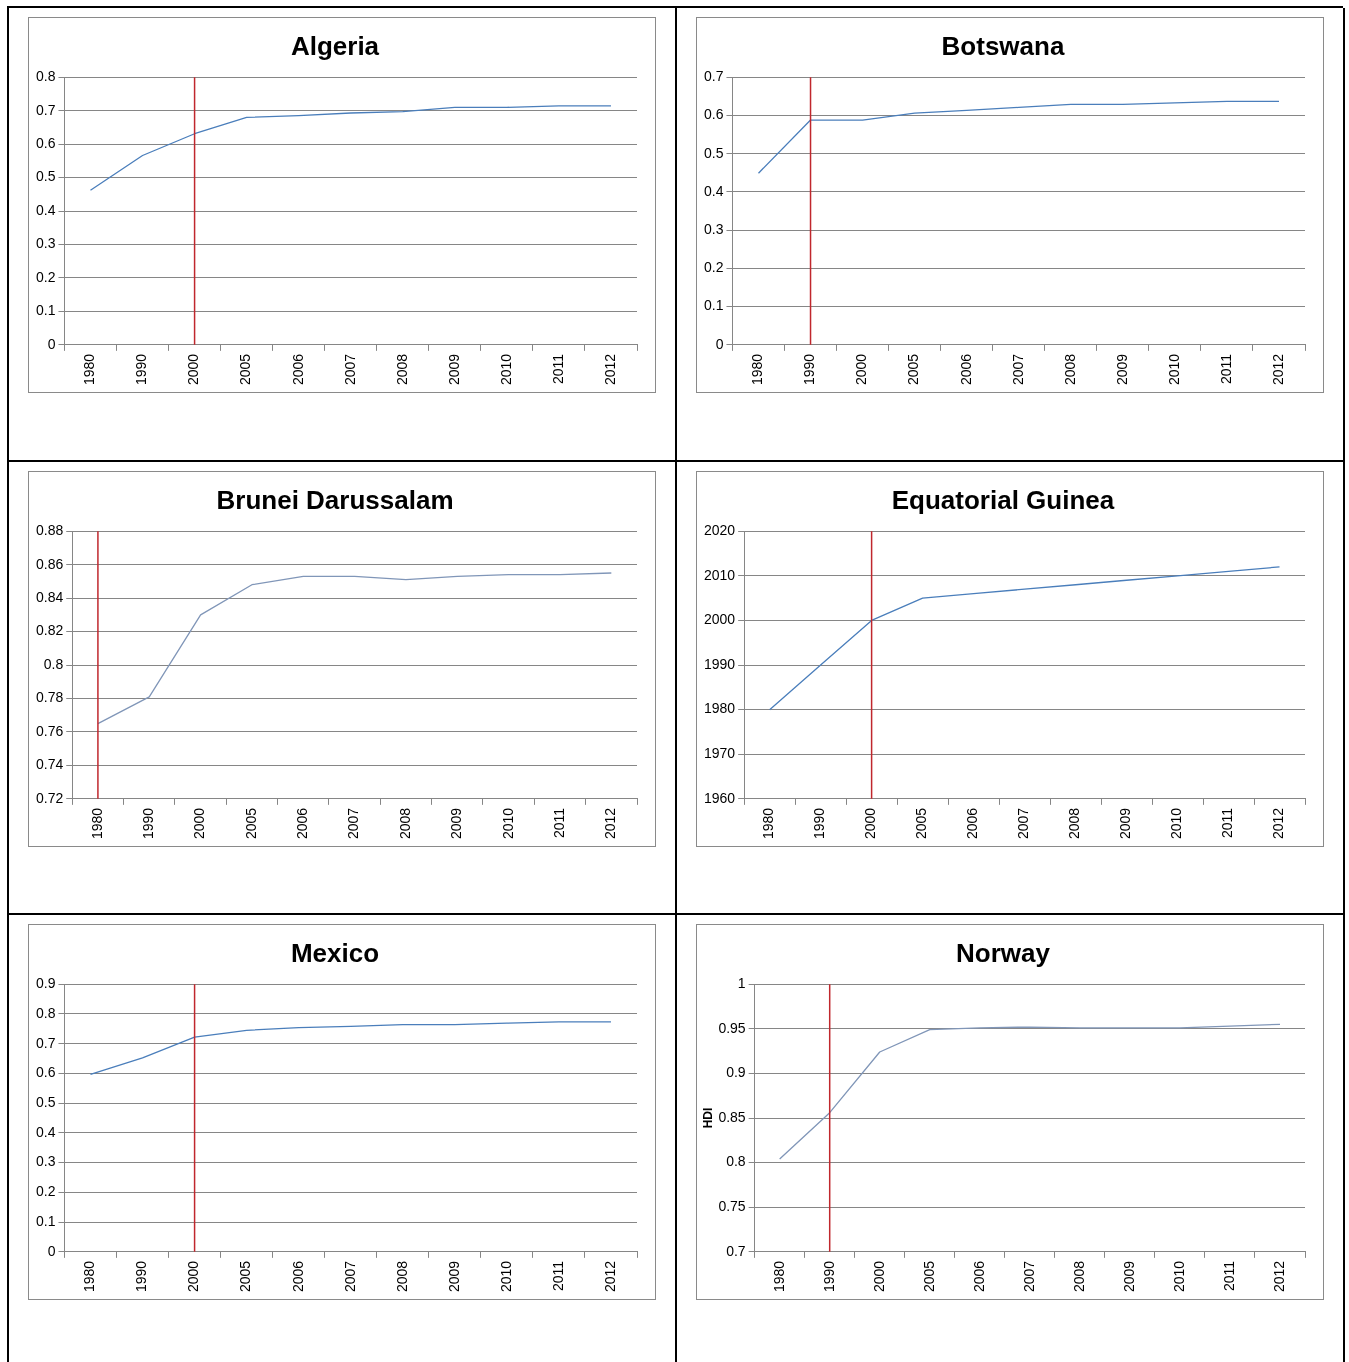  I want to click on y-tick-label: 0.86, so click(50, 563).